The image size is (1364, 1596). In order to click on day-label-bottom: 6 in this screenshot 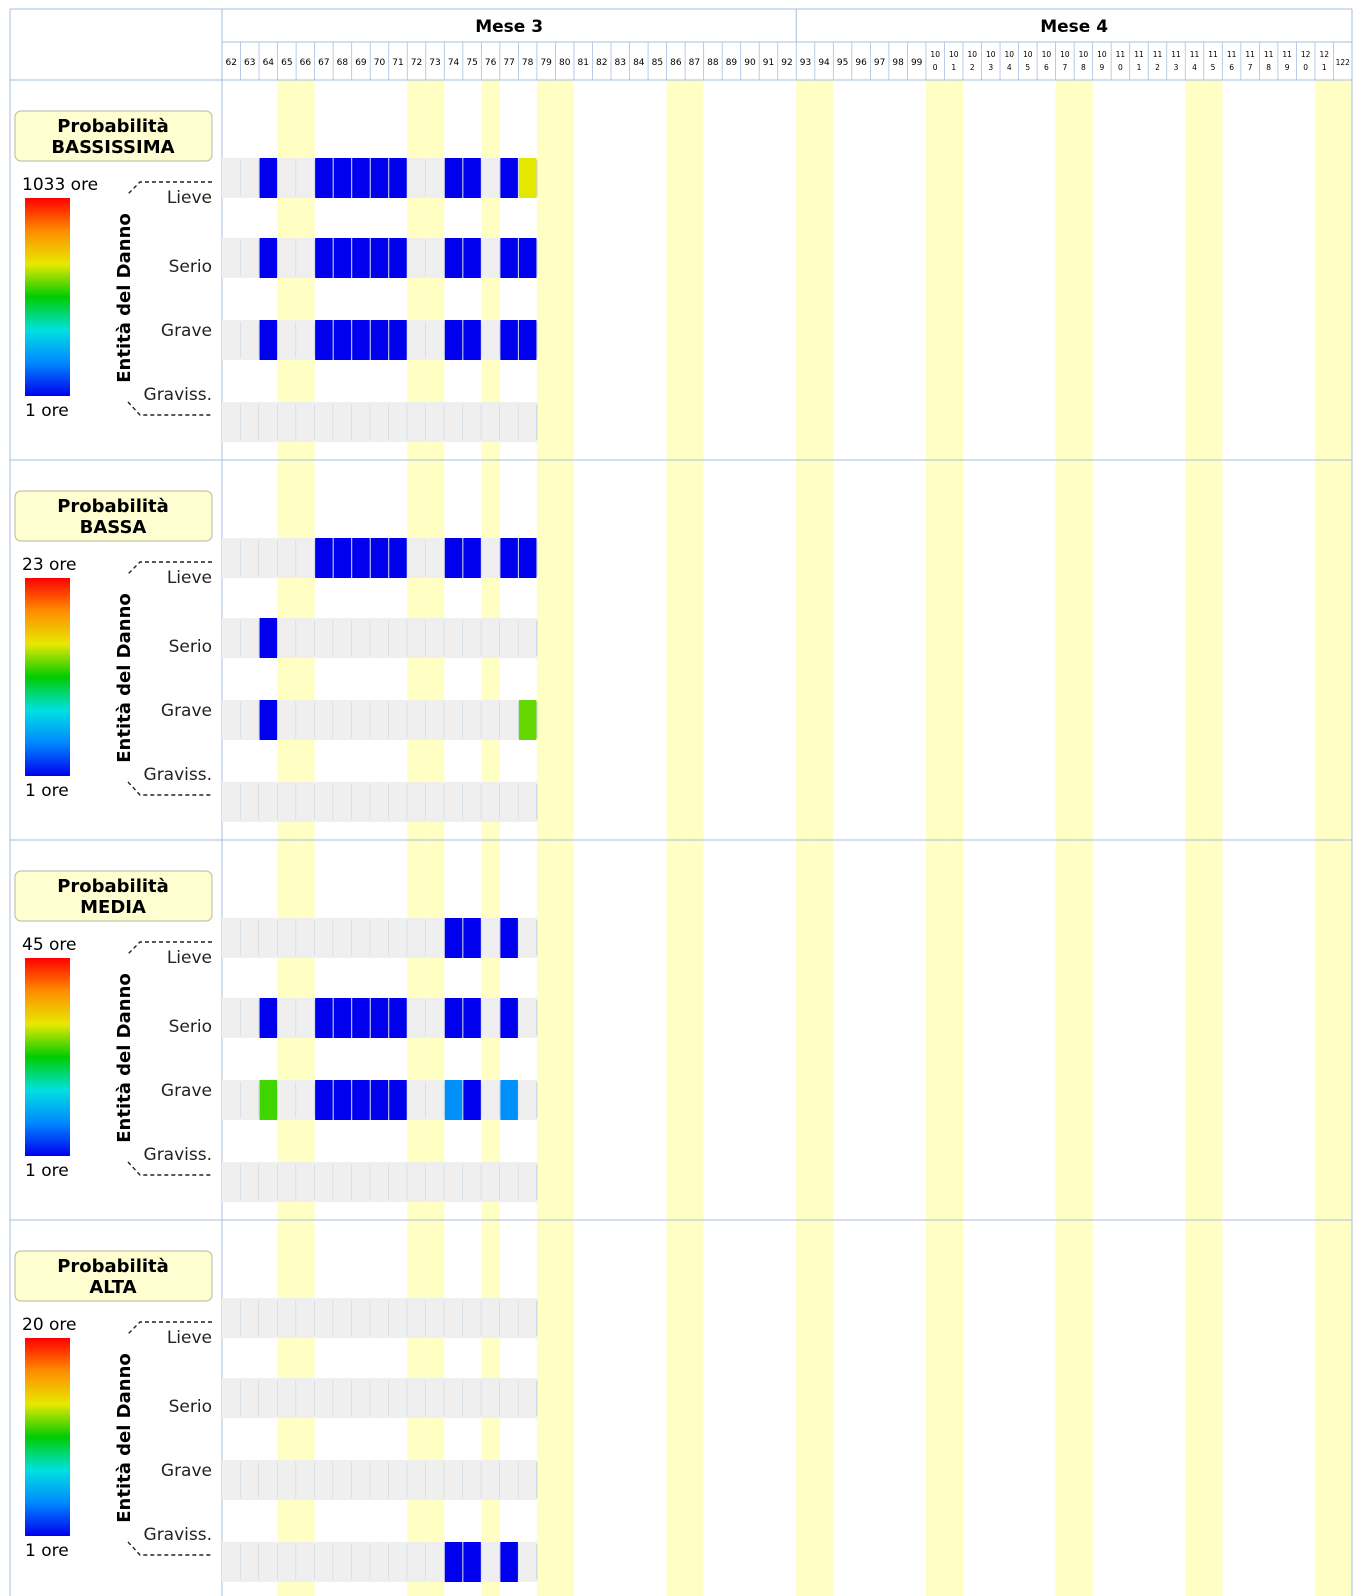, I will do `click(1046, 67)`.